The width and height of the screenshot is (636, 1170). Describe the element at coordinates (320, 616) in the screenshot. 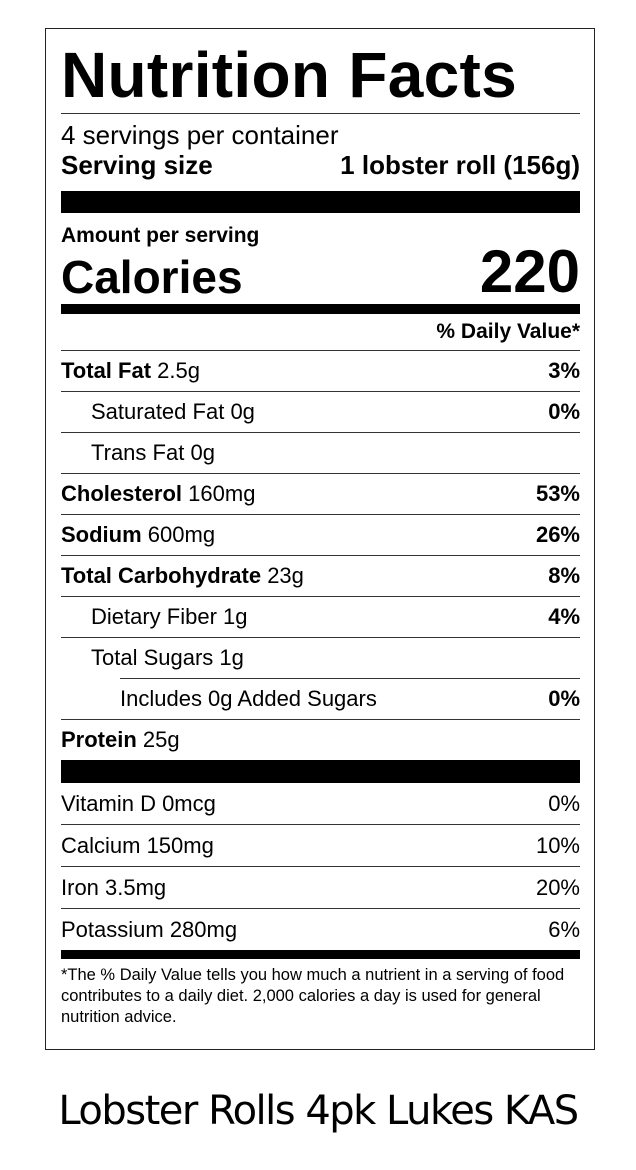

I see `nutrient-row-dietary-fiber: Dietary Fiber 1g 4%` at that location.